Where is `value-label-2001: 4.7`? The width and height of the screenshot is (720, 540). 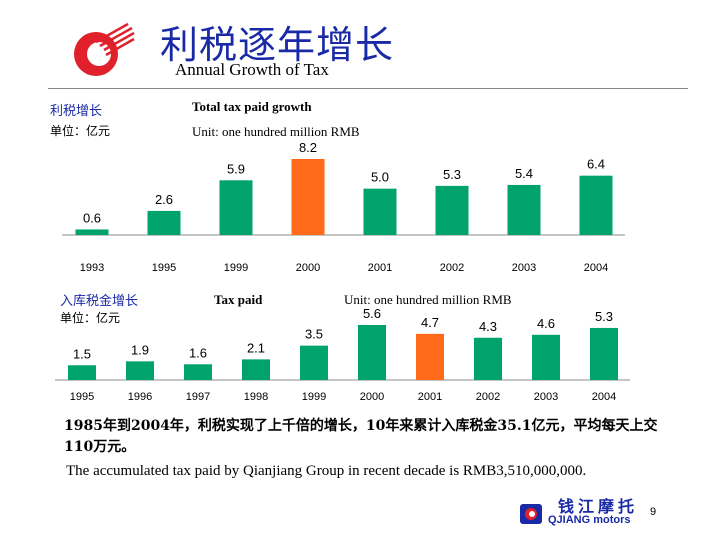
value-label-2001: 4.7 is located at coordinates (430, 322).